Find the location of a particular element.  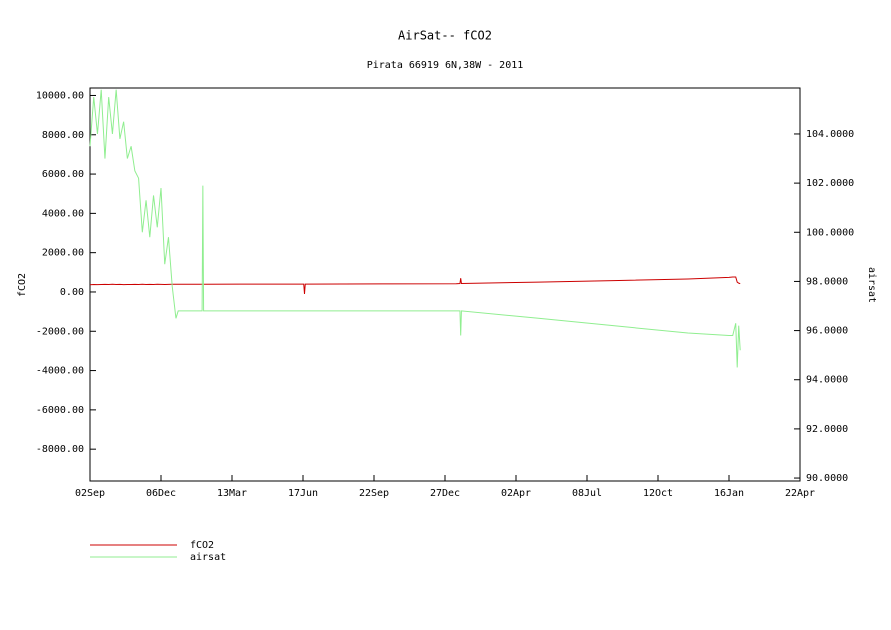

y2-tick-label: 96.0000 is located at coordinates (827, 331).